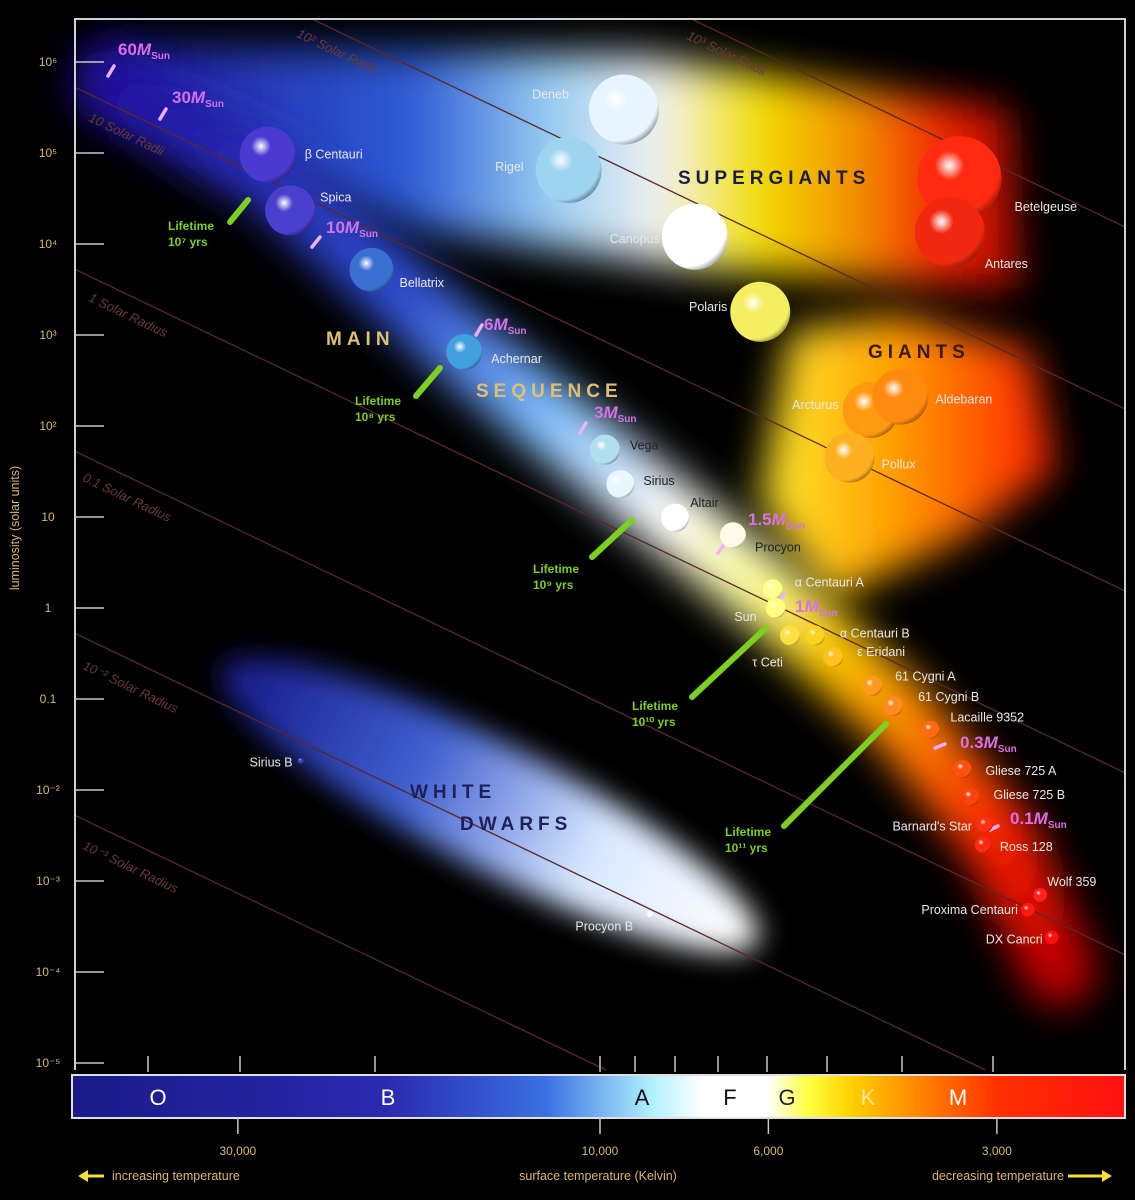  I want to click on lifetime-value: 10⁹ yrs, so click(553, 585).